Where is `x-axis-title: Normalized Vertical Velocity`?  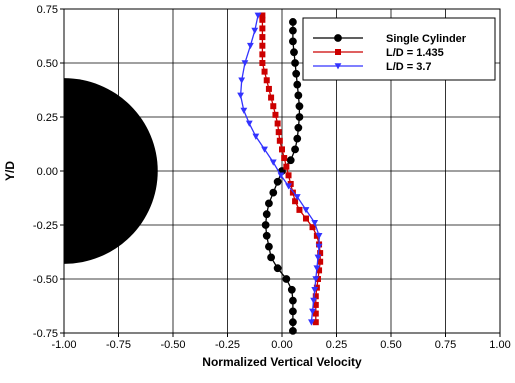
x-axis-title: Normalized Vertical Velocity is located at coordinates (282, 362).